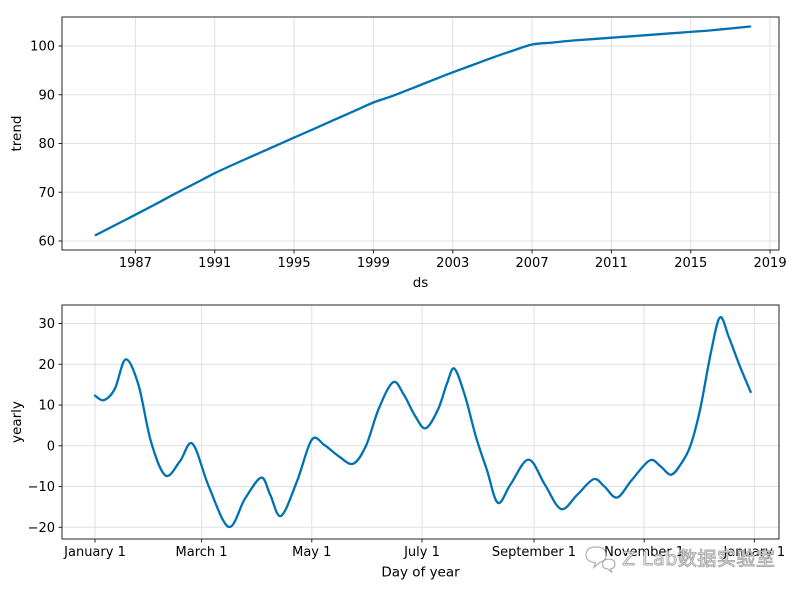 This screenshot has height=593, width=792. What do you see at coordinates (421, 283) in the screenshot?
I see `trend-xlabel: ds` at bounding box center [421, 283].